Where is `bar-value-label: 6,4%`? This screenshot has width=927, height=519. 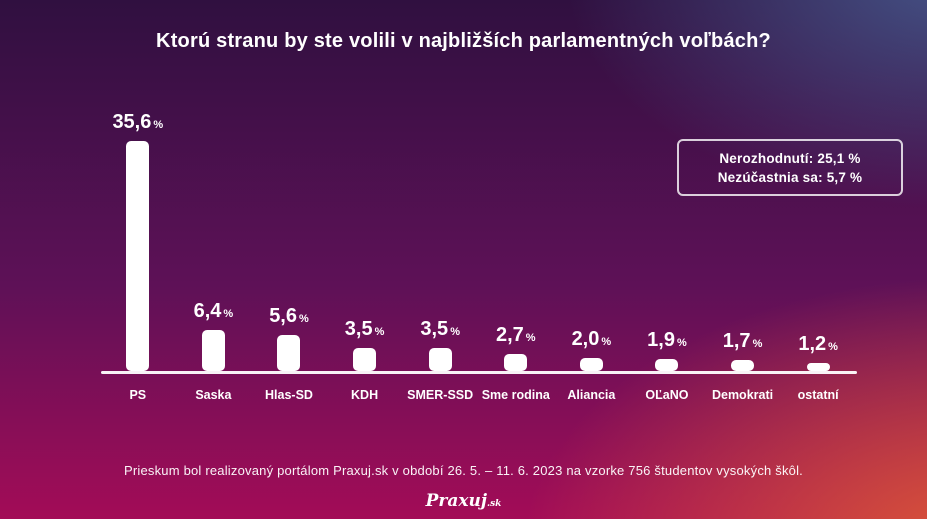 bar-value-label: 6,4% is located at coordinates (213, 311).